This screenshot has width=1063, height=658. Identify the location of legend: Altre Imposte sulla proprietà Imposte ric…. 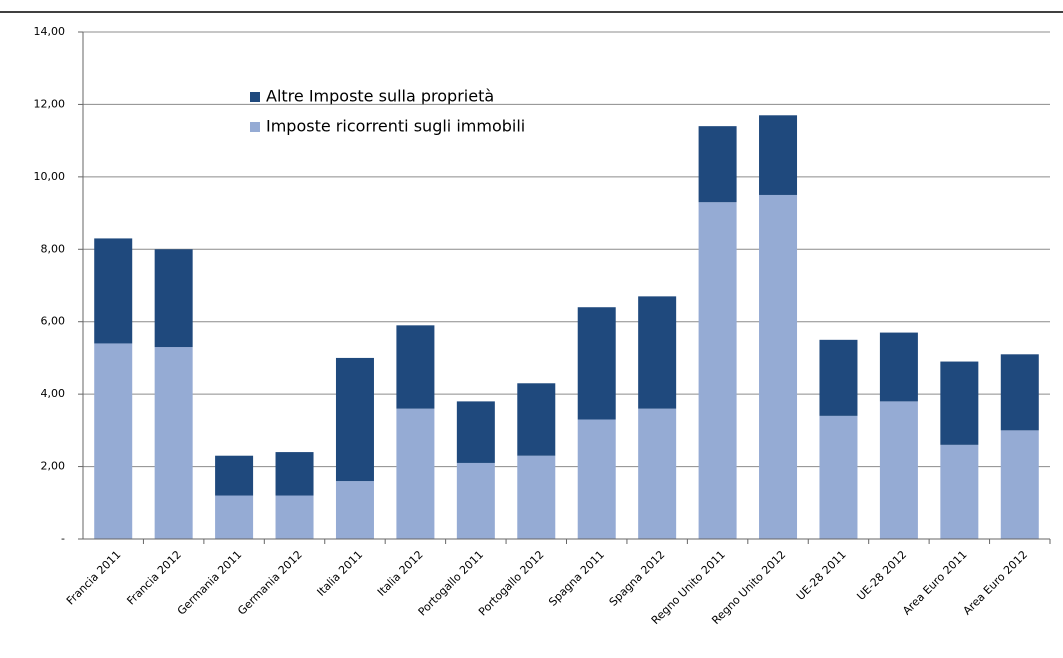
(387, 111).